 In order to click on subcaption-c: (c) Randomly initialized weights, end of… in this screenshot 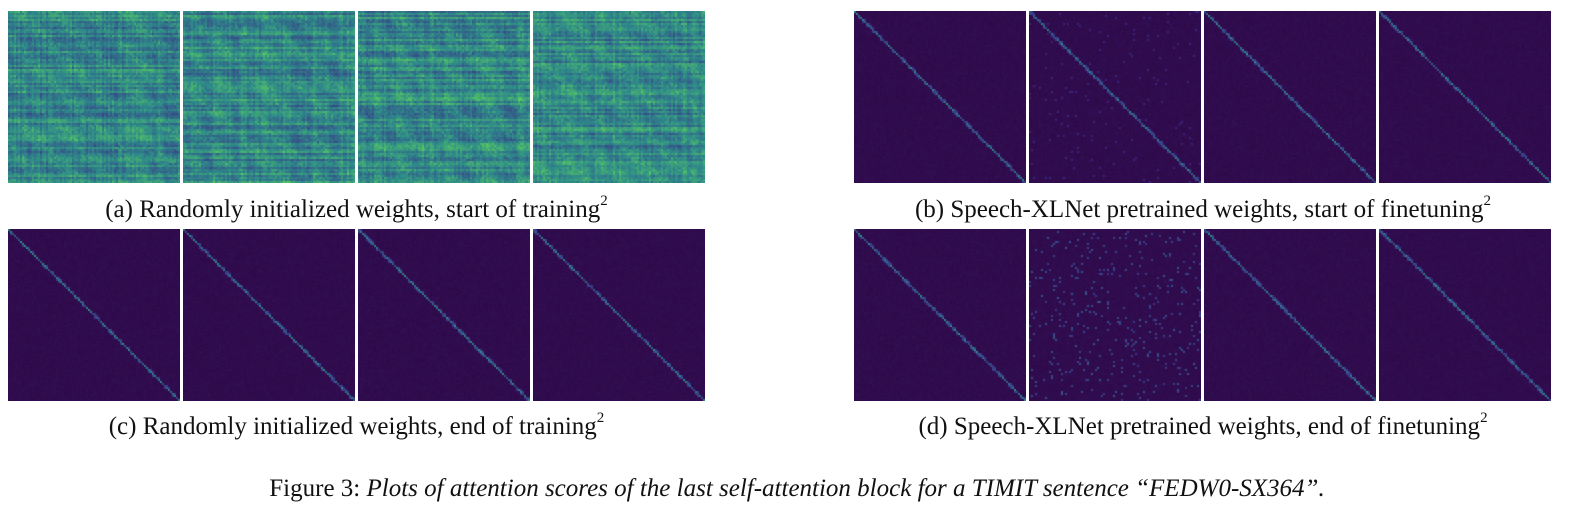, I will do `click(356, 426)`.